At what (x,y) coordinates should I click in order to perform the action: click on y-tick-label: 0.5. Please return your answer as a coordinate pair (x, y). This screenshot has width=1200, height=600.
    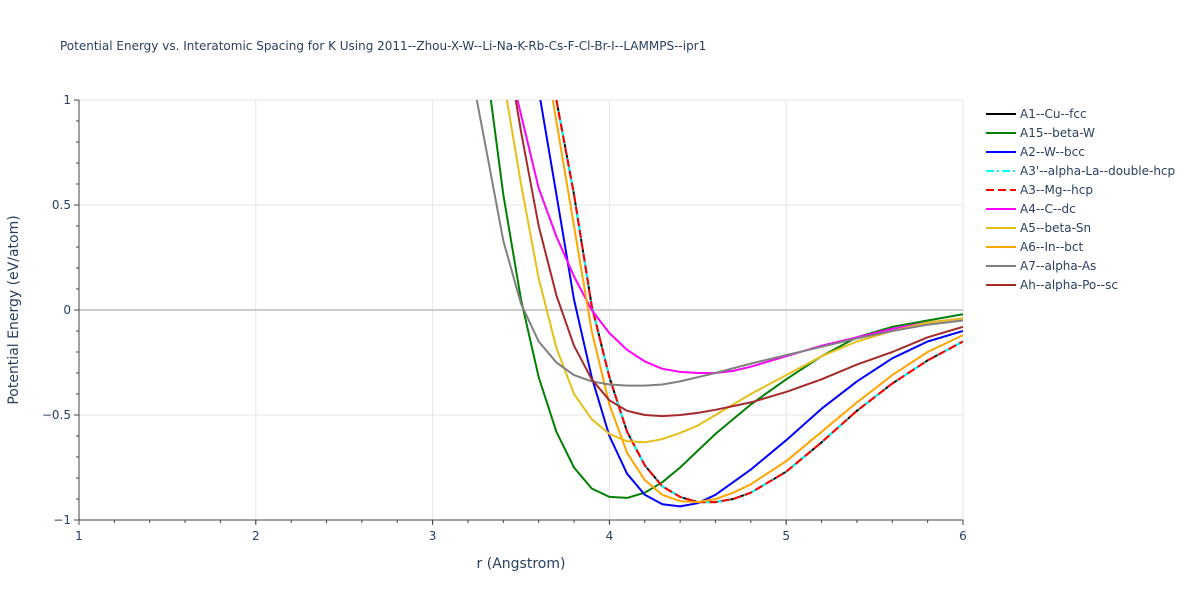
    Looking at the image, I should click on (61, 205).